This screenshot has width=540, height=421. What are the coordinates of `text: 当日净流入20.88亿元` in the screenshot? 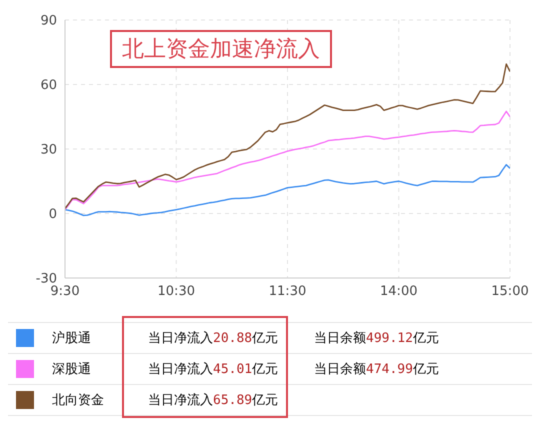 It's located at (213, 338).